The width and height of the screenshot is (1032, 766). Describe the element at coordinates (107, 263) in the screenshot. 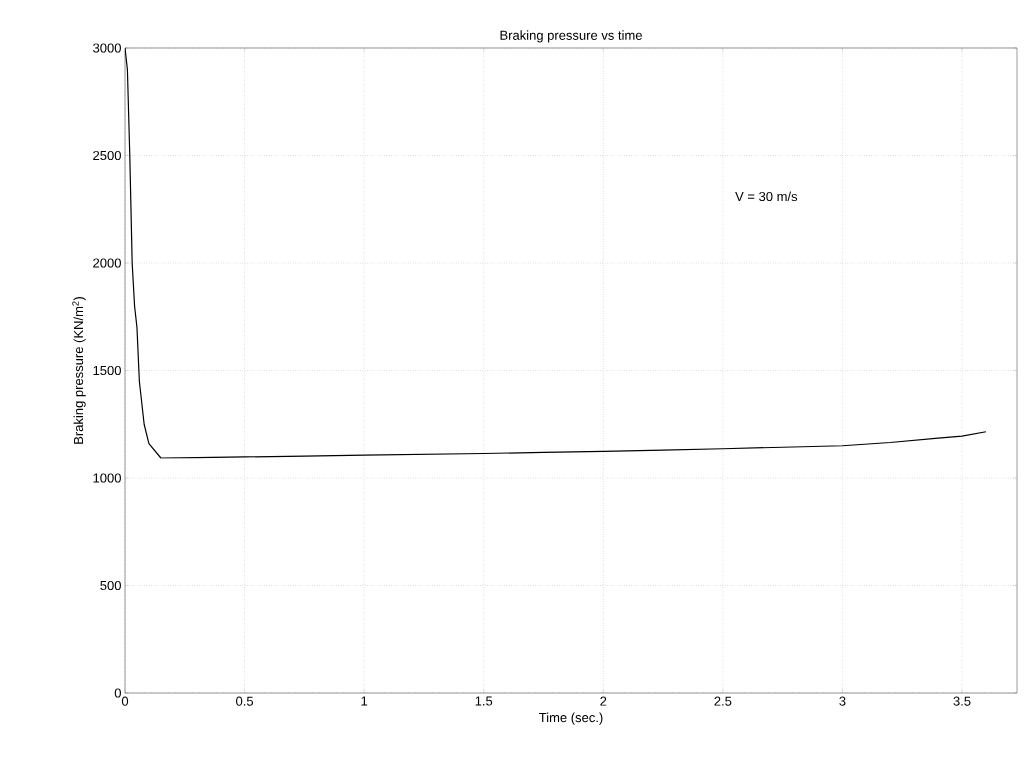

I see `y-tick-label: 2000` at that location.